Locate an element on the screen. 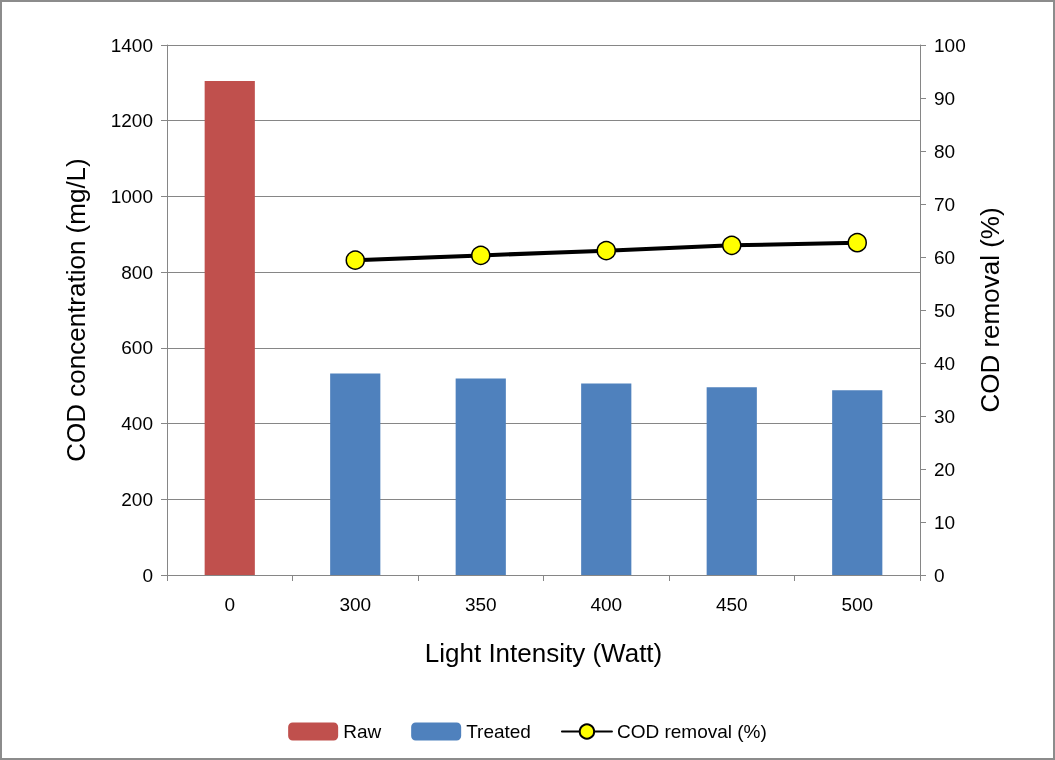 This screenshot has height=760, width=1055. y2-tick-label: 20 is located at coordinates (945, 469).